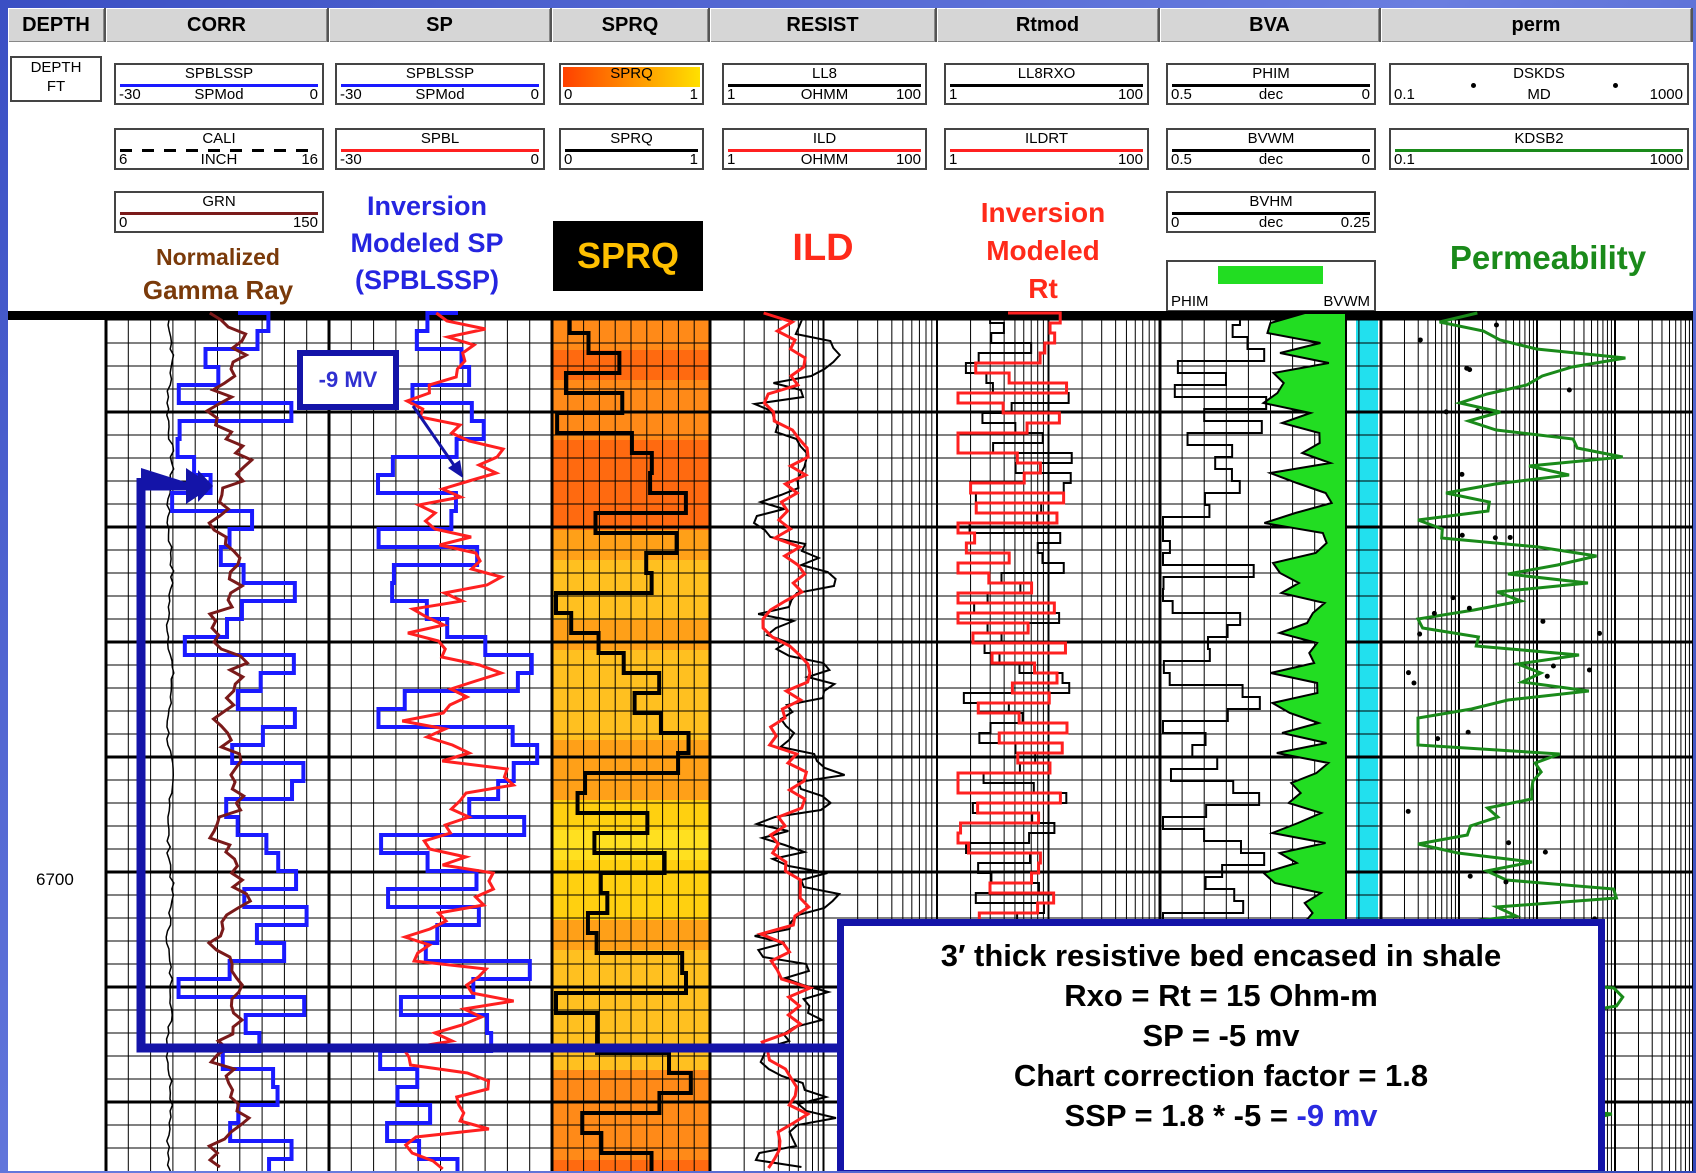 Image resolution: width=1696 pixels, height=1173 pixels. What do you see at coordinates (1271, 201) in the screenshot?
I see `curve-name: BVHM` at bounding box center [1271, 201].